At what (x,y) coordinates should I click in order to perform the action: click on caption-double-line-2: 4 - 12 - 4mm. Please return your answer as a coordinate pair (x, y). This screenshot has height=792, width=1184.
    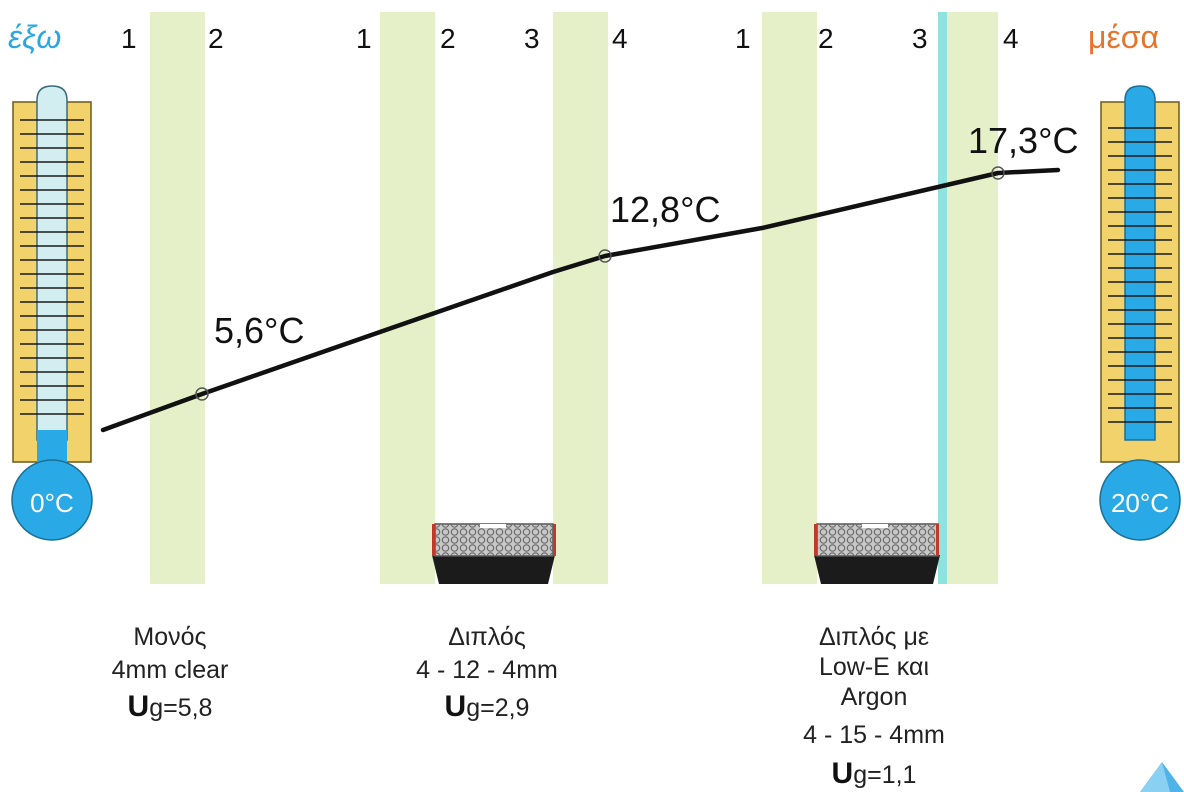
    Looking at the image, I should click on (487, 670).